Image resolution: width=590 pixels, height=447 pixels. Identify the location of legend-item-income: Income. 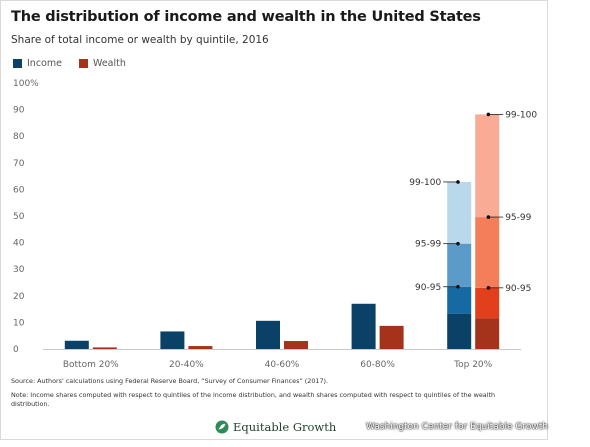
(37, 63).